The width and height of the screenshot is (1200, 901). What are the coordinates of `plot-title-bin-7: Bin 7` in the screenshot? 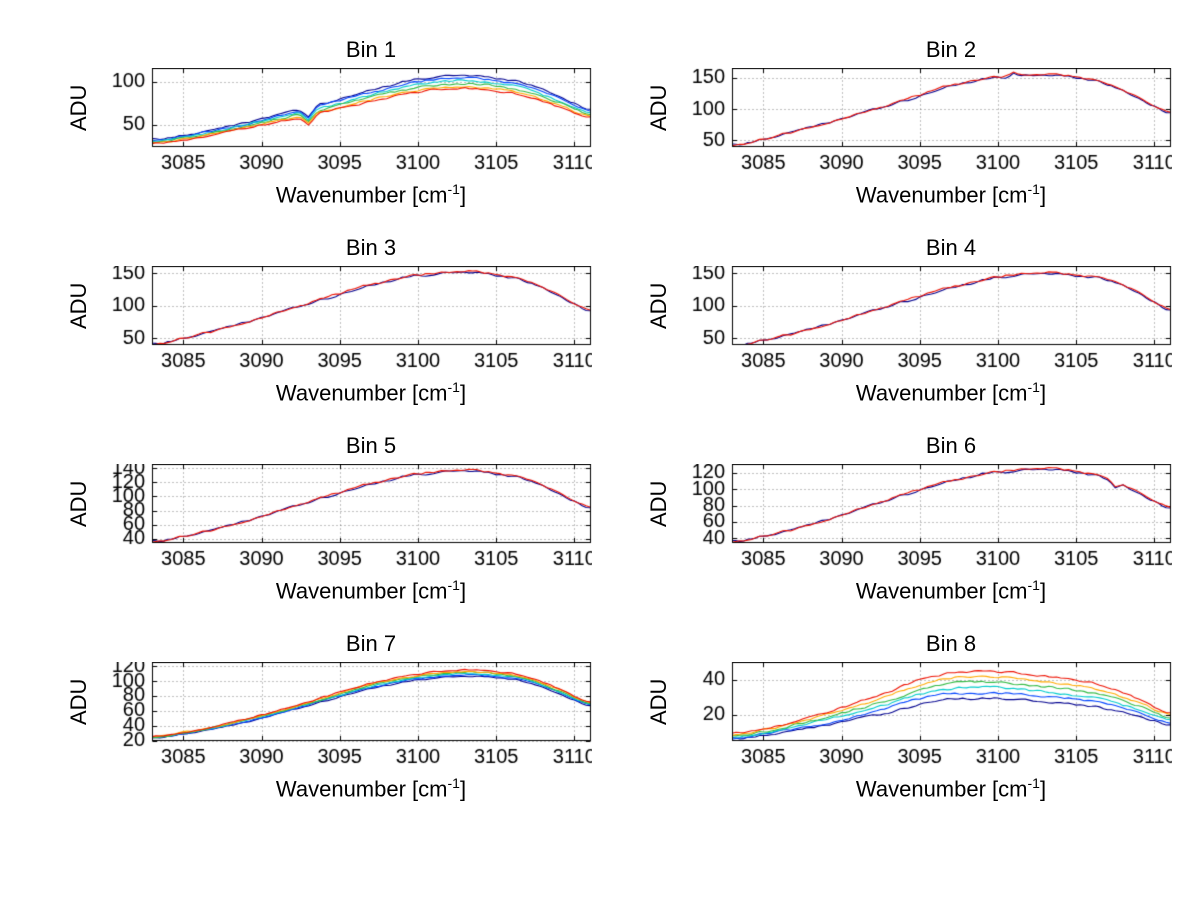 It's located at (371, 643).